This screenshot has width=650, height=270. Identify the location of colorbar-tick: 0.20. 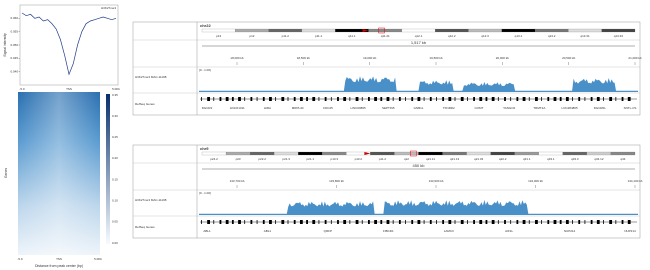
(115, 158).